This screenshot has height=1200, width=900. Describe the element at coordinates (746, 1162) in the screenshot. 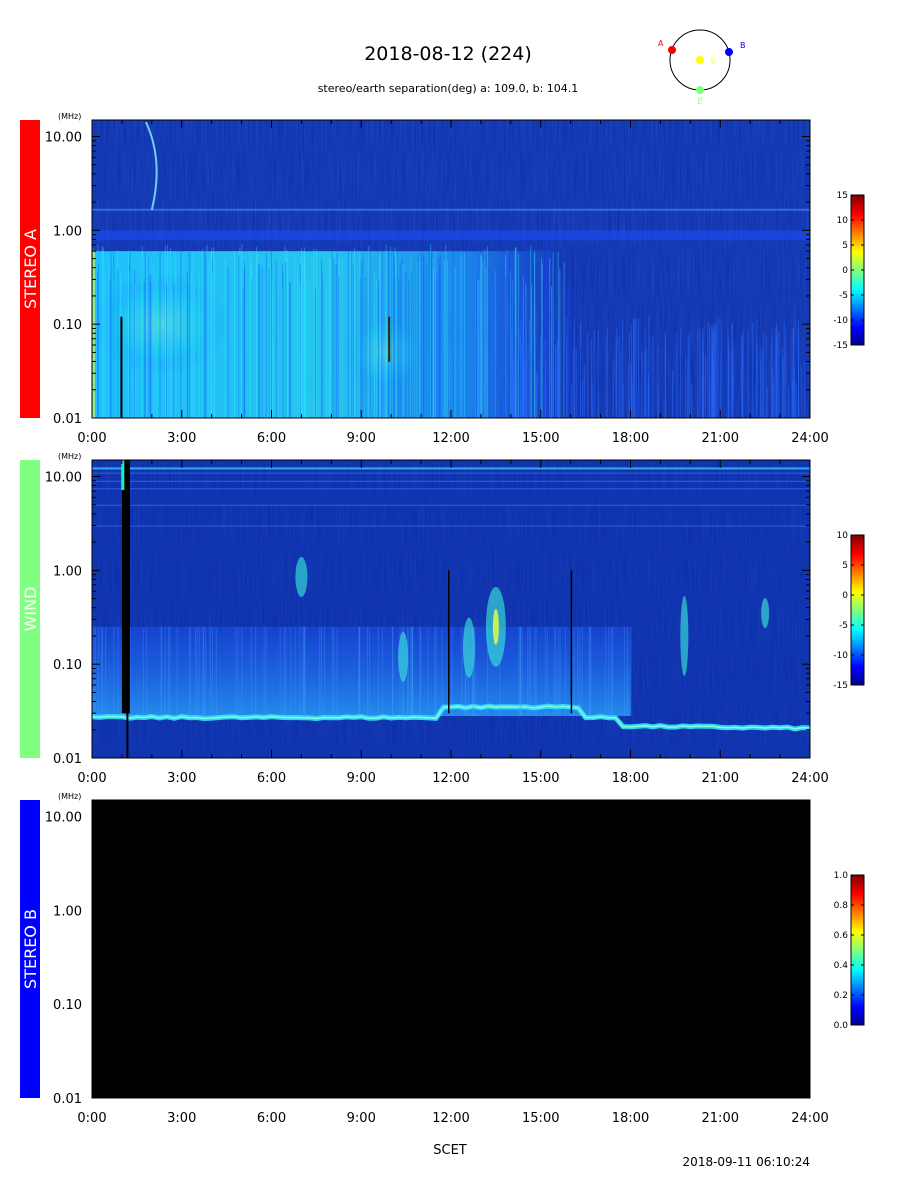

I see `render-timestamp: 2018-09-11 06:10:24` at that location.